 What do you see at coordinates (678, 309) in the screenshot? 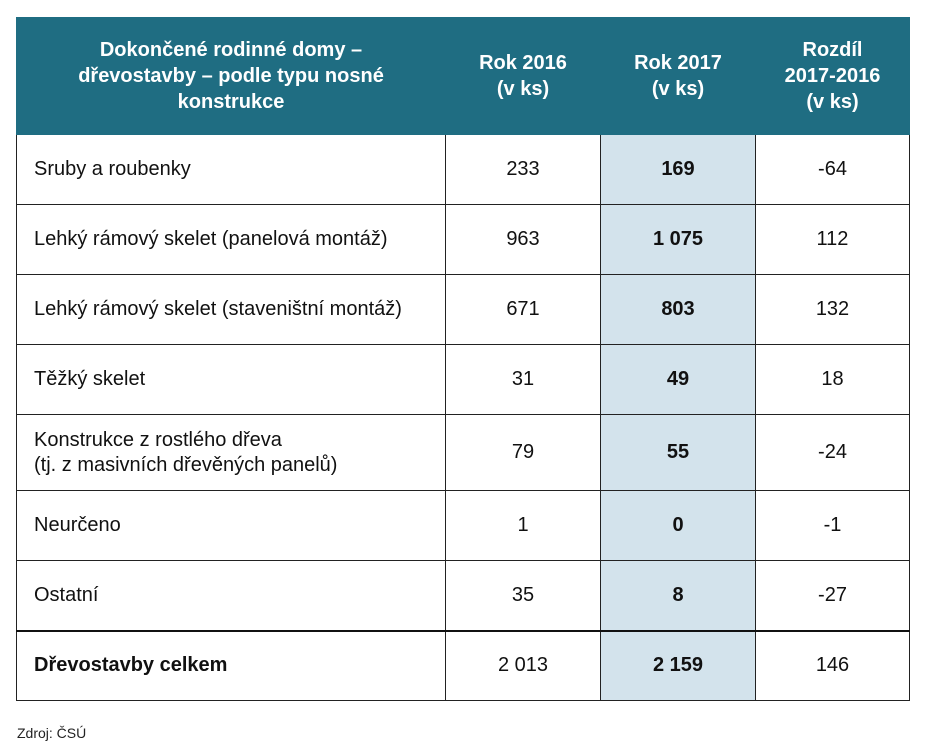
I see `value-2017: 803` at bounding box center [678, 309].